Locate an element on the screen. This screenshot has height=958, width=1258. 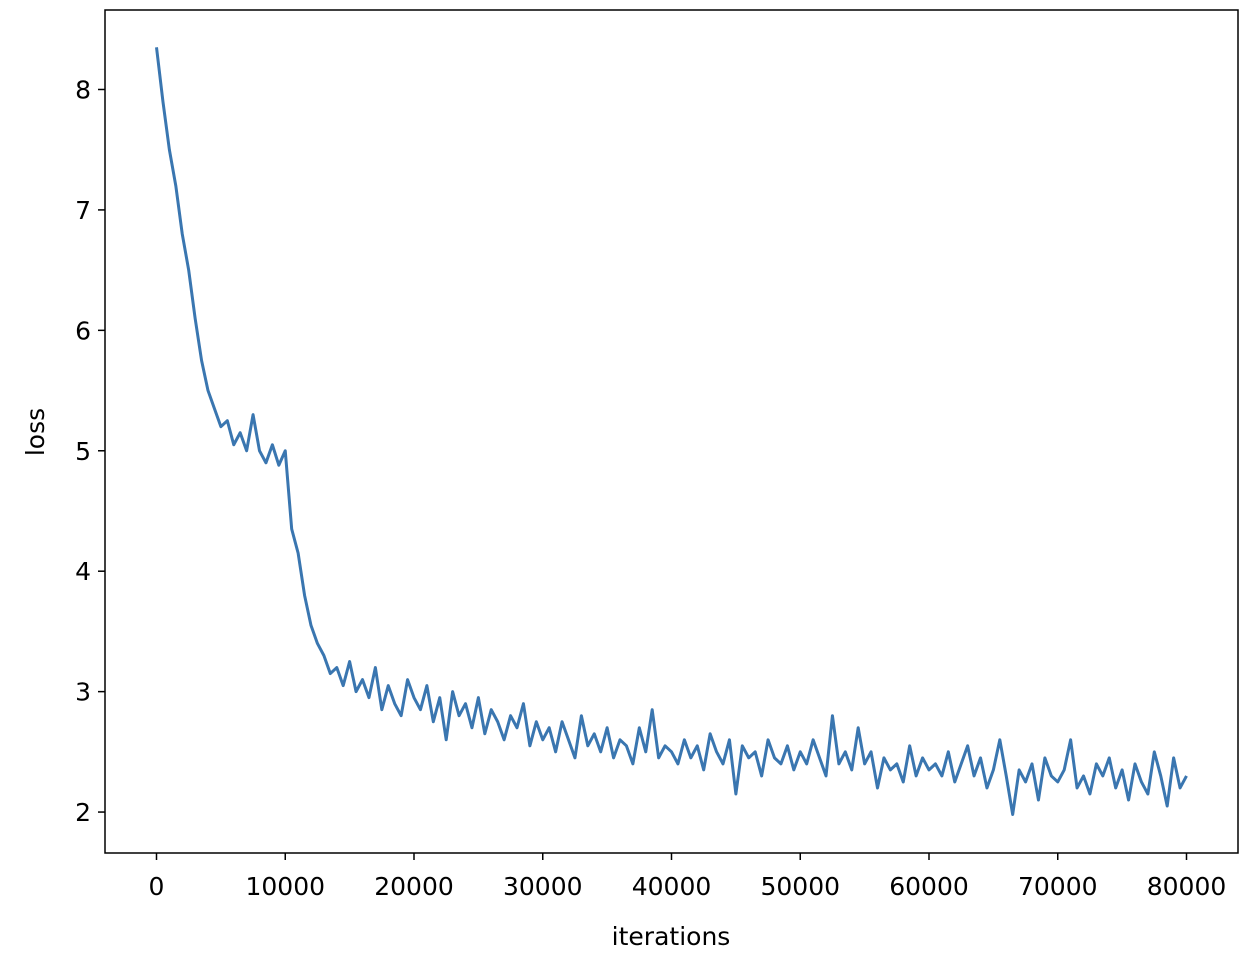
x-tick-label: 20000 is located at coordinates (414, 886).